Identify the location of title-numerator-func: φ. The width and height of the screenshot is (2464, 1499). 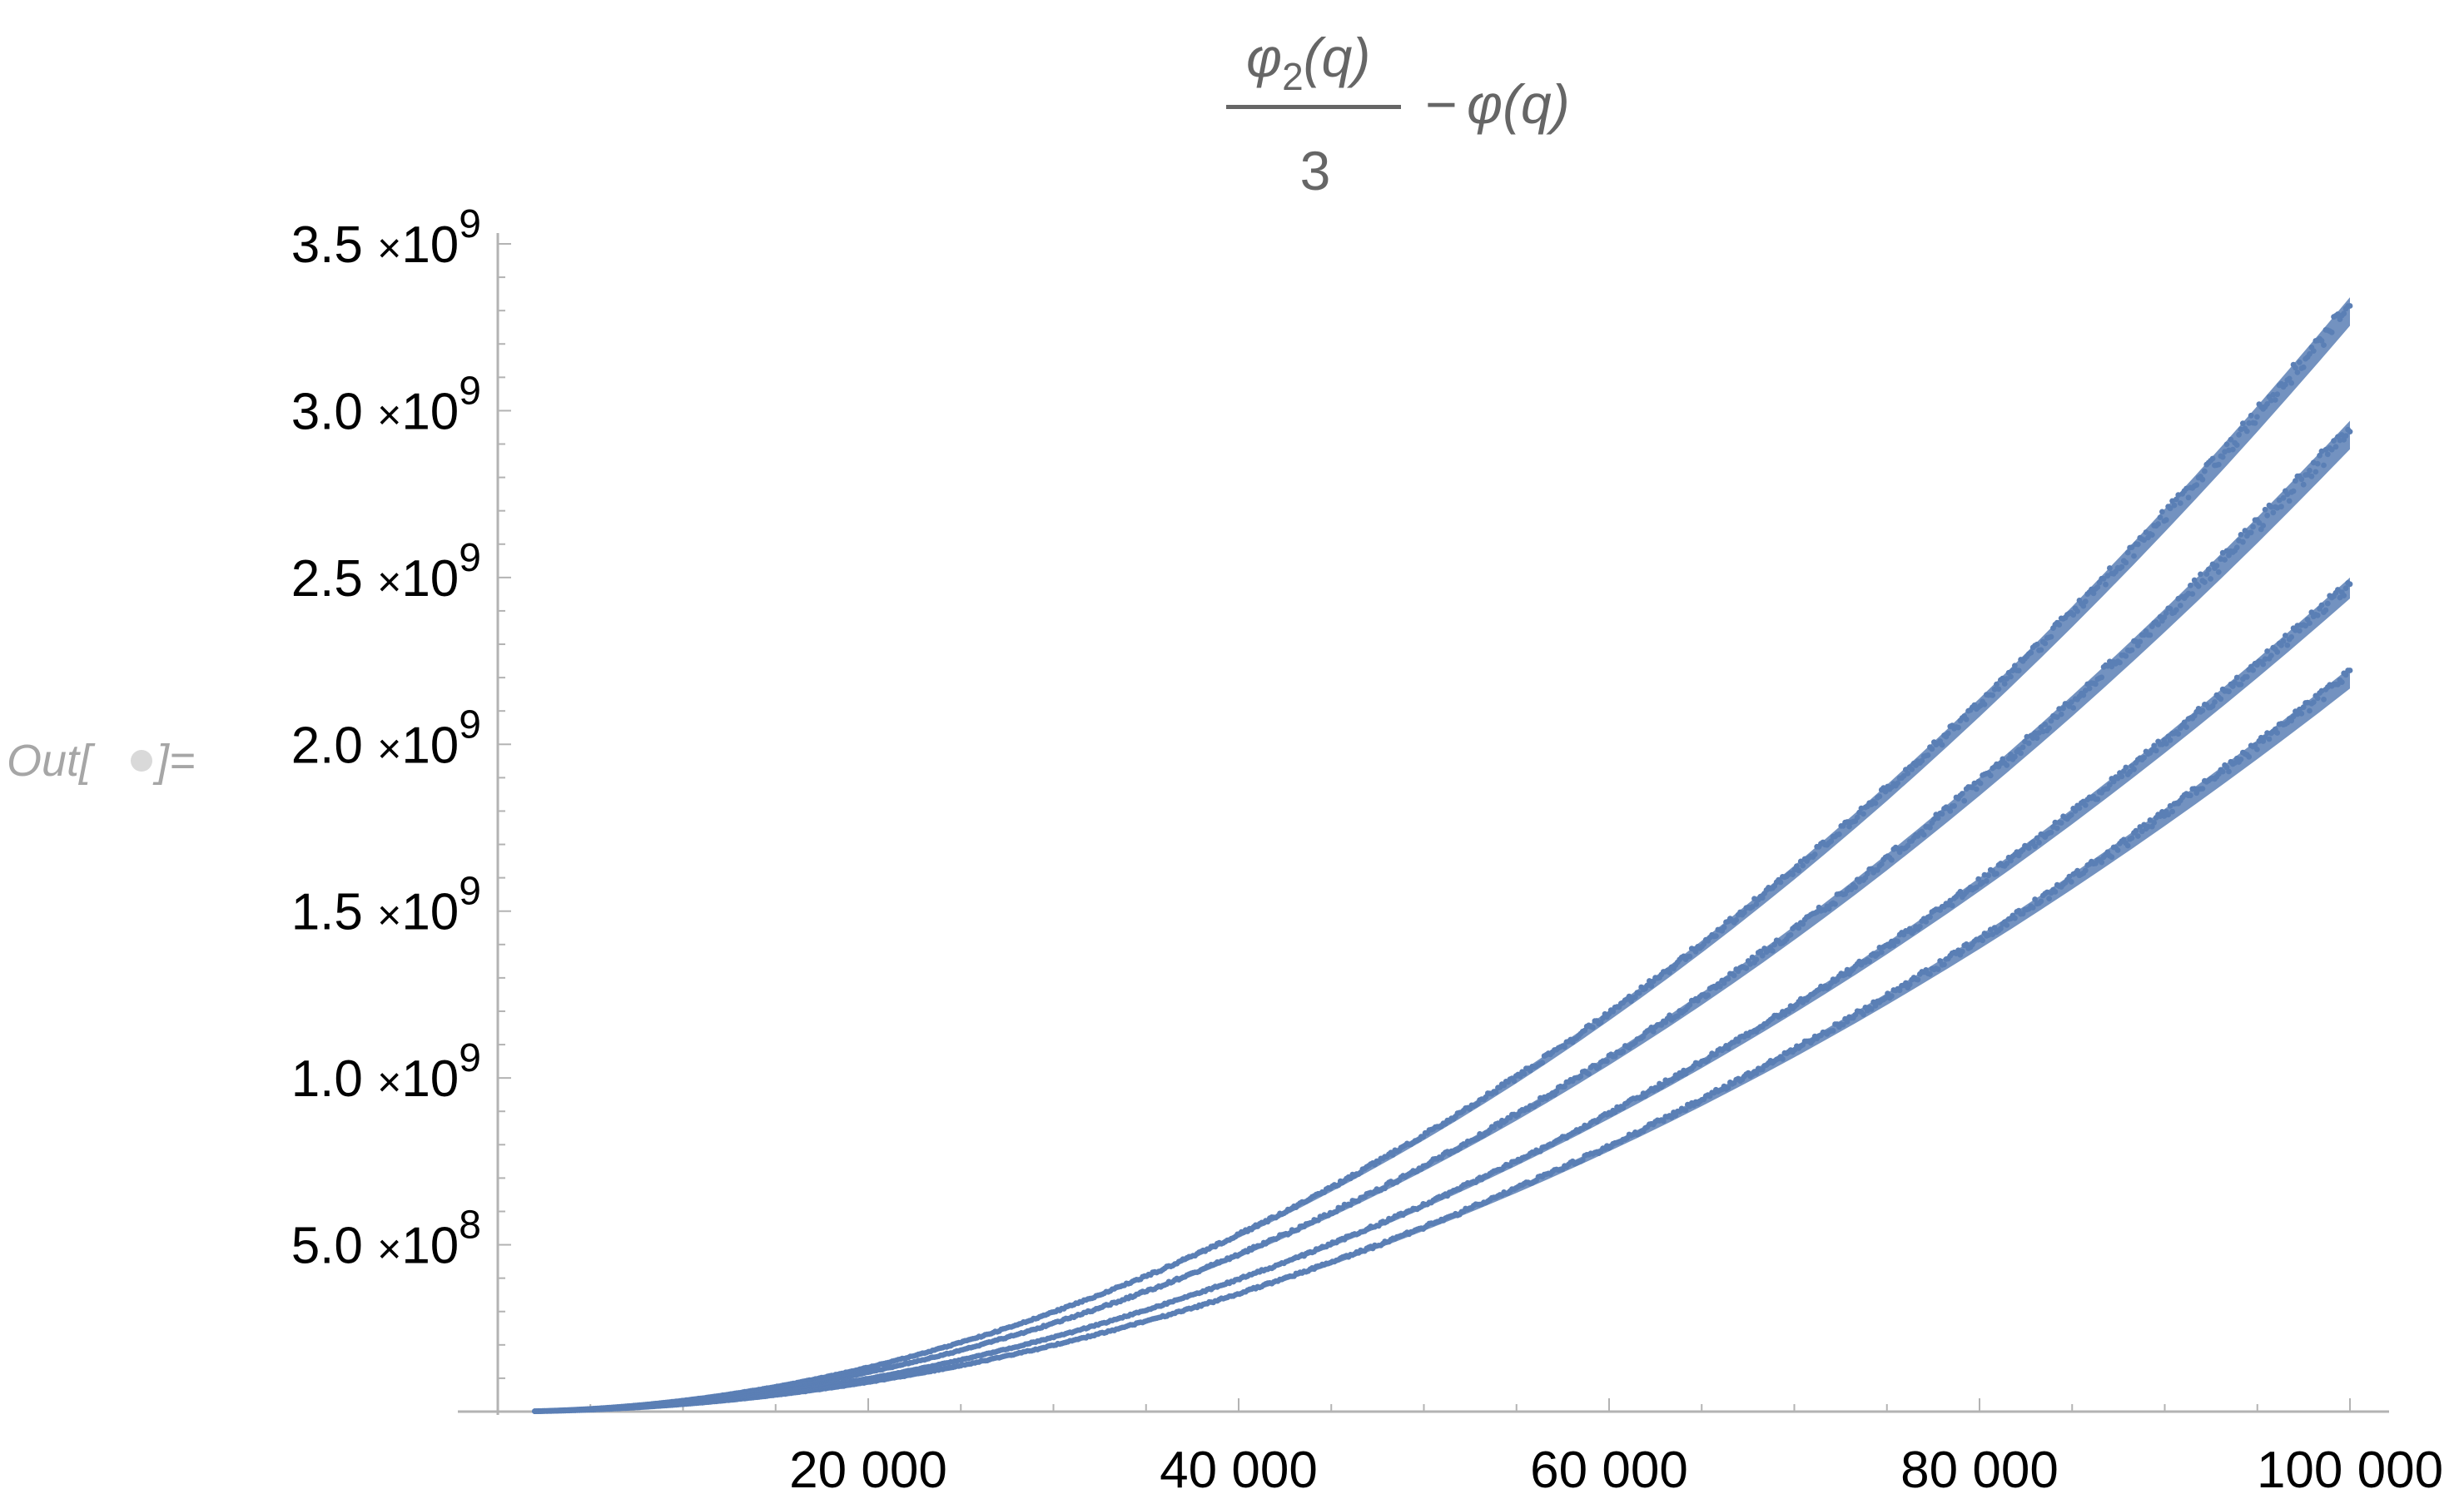
(1264, 57).